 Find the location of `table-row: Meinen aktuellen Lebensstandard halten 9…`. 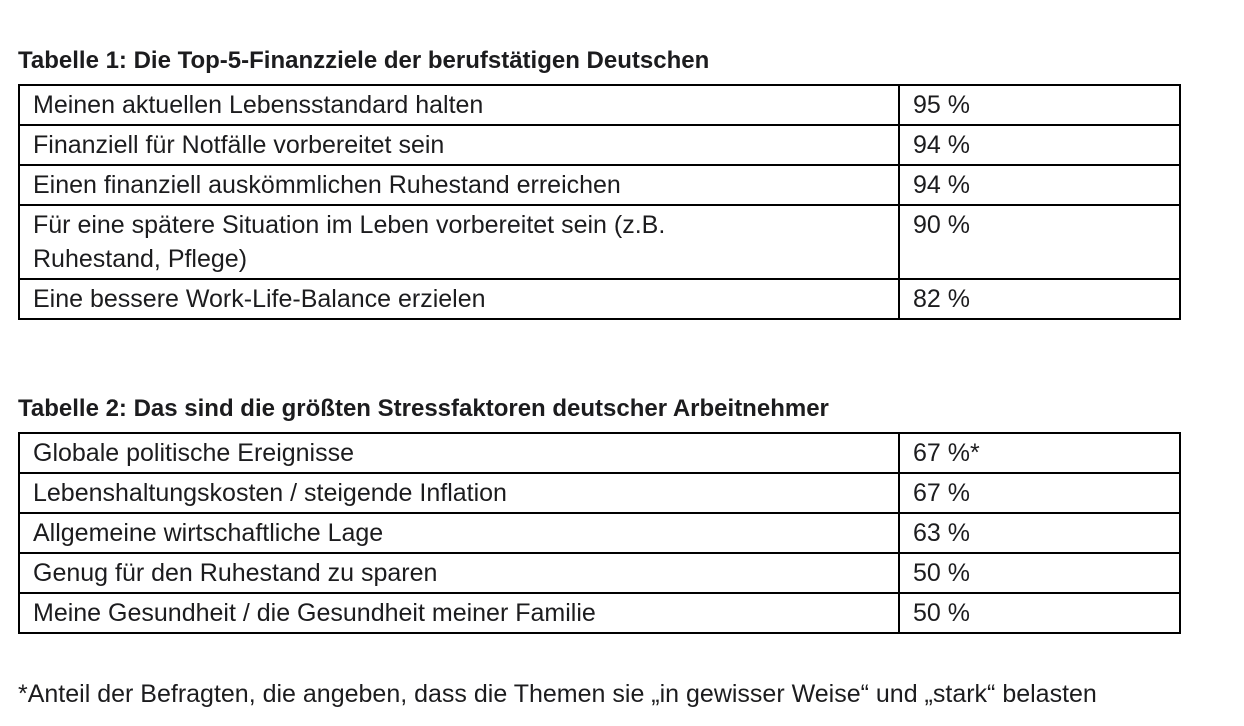

table-row: Meinen aktuellen Lebensstandard halten 9… is located at coordinates (599, 105).